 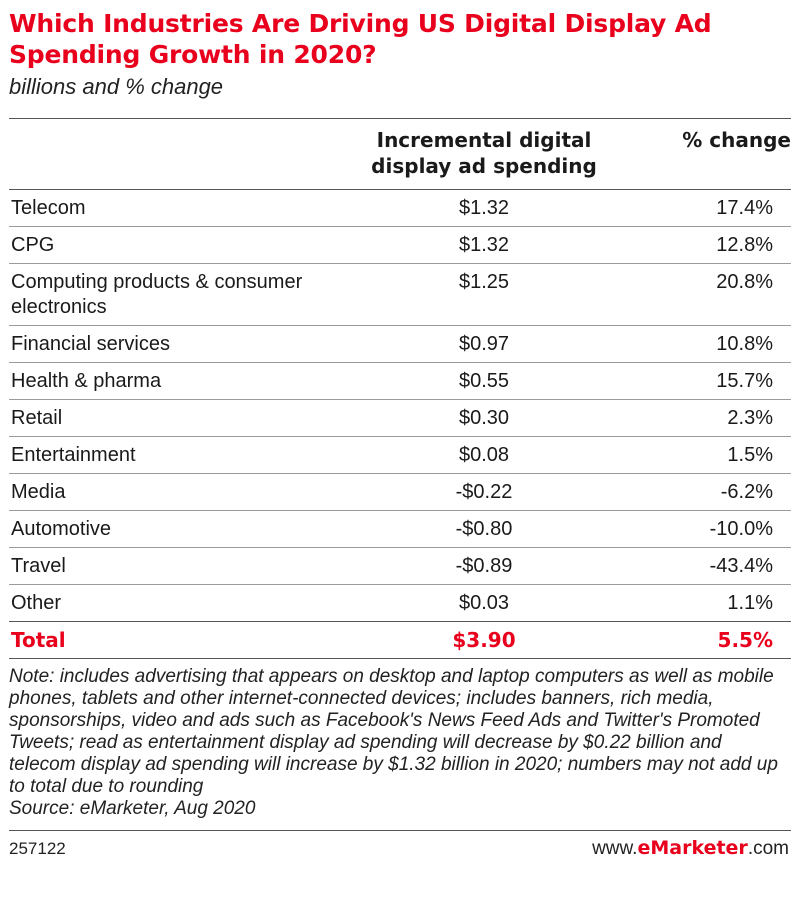 I want to click on cell-spending: -$0.22, so click(x=484, y=492).